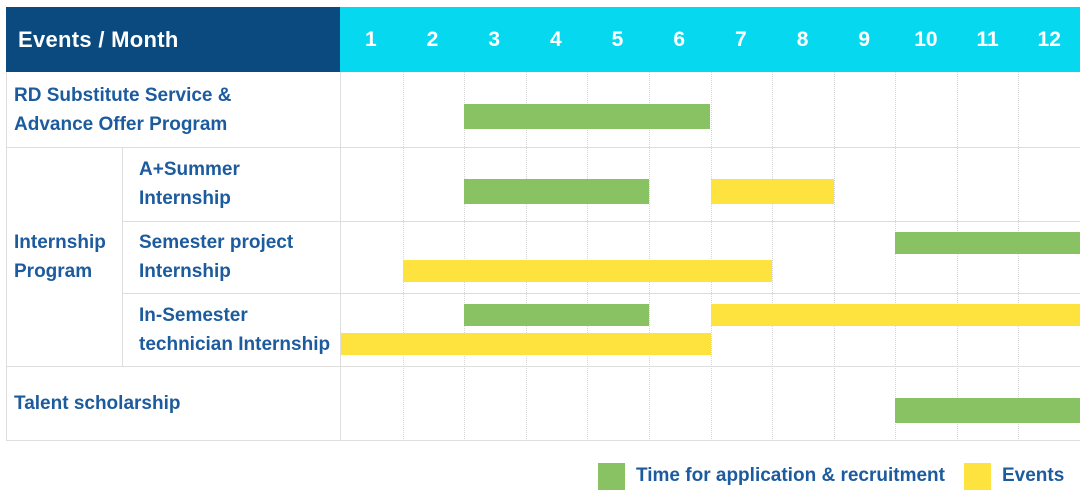 The image size is (1080, 494). Describe the element at coordinates (173, 39) in the screenshot. I see `header-corner-cell: Events / Month` at that location.